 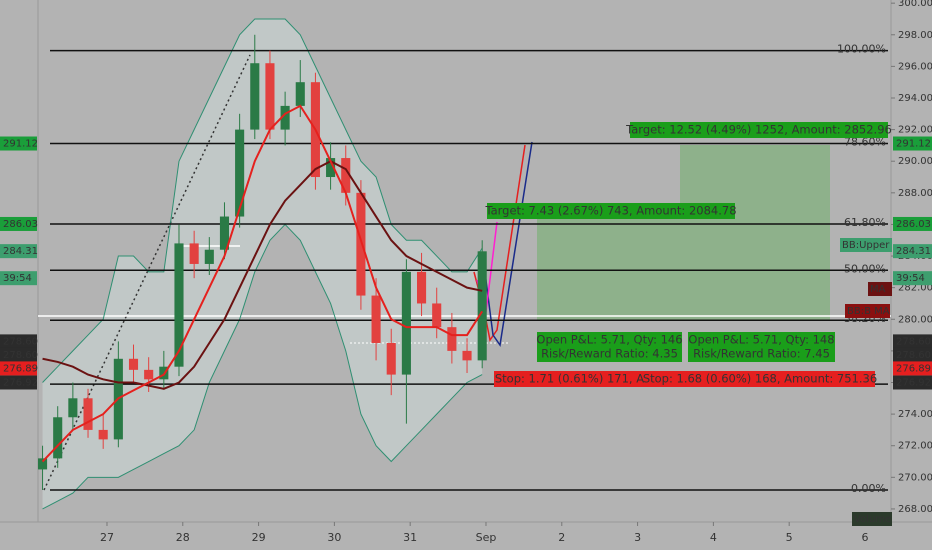 What do you see at coordinates (107, 537) in the screenshot?
I see `x-tick-label: 27` at bounding box center [107, 537].